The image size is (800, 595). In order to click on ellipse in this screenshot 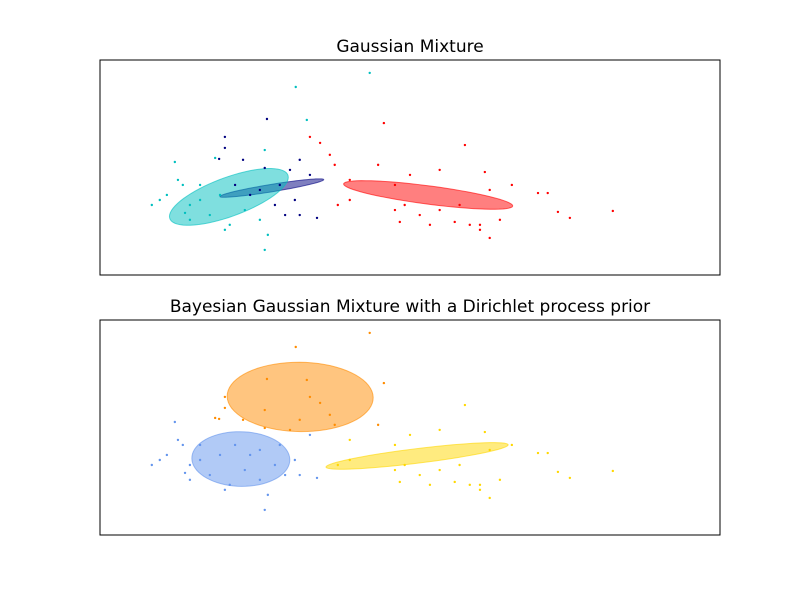, I will do `click(228, 197)`.